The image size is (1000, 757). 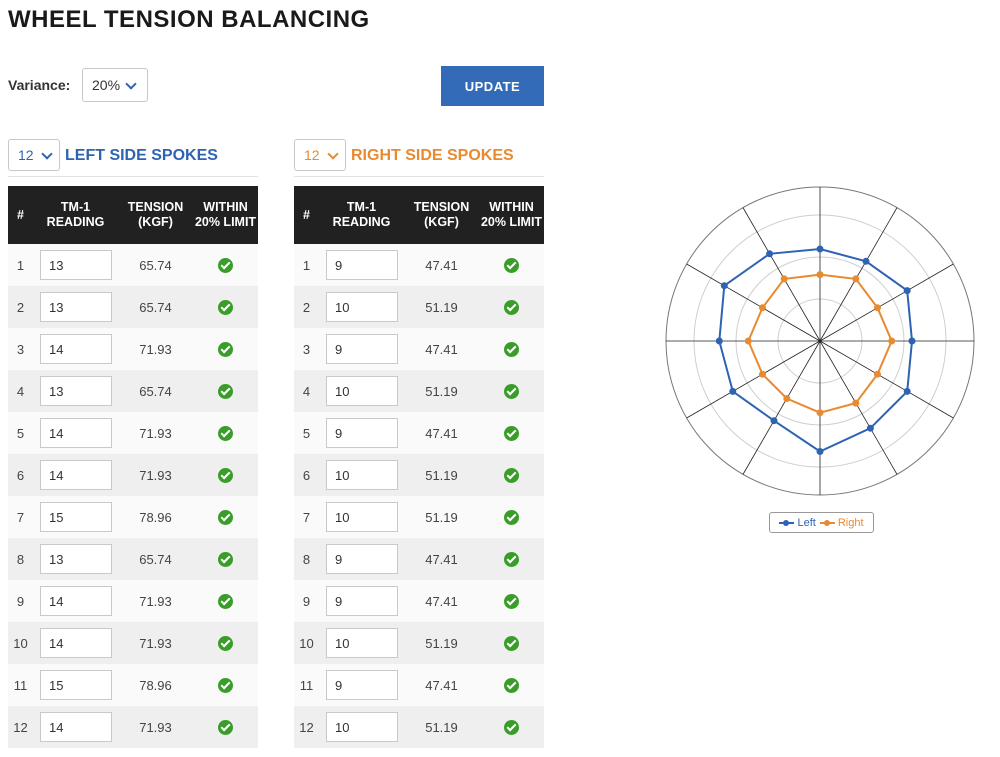 I want to click on reading-cell: 10, so click(x=361, y=517).